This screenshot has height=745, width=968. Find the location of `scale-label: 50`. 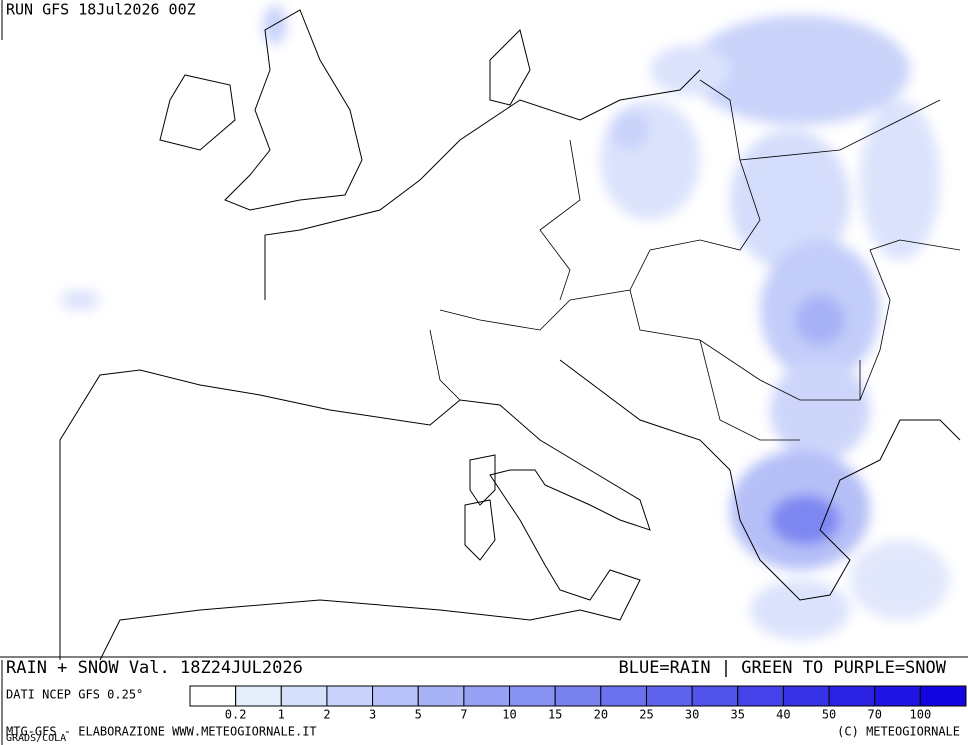

scale-label: 50 is located at coordinates (829, 715).